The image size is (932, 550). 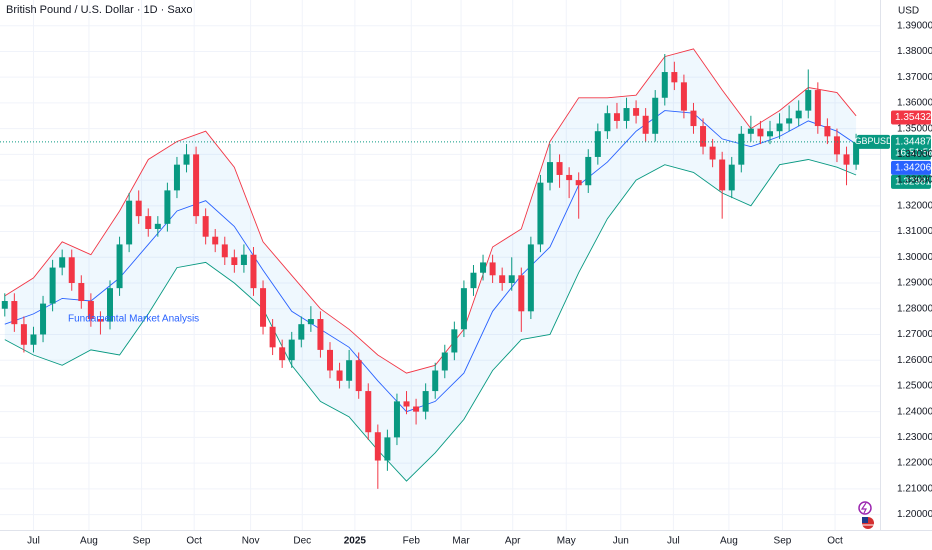 I want to click on y-tick-label: 1.27000, so click(x=914, y=334).